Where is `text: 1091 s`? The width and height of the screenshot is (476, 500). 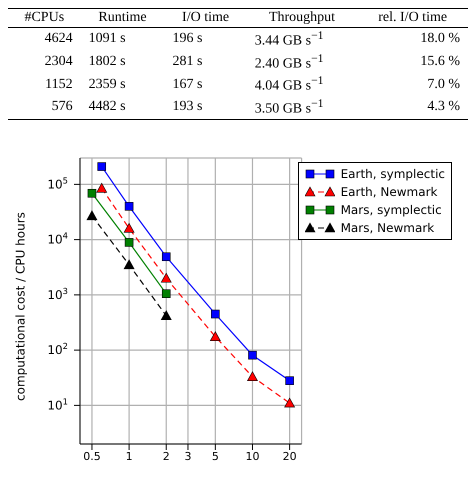
text: 1091 s is located at coordinates (107, 39).